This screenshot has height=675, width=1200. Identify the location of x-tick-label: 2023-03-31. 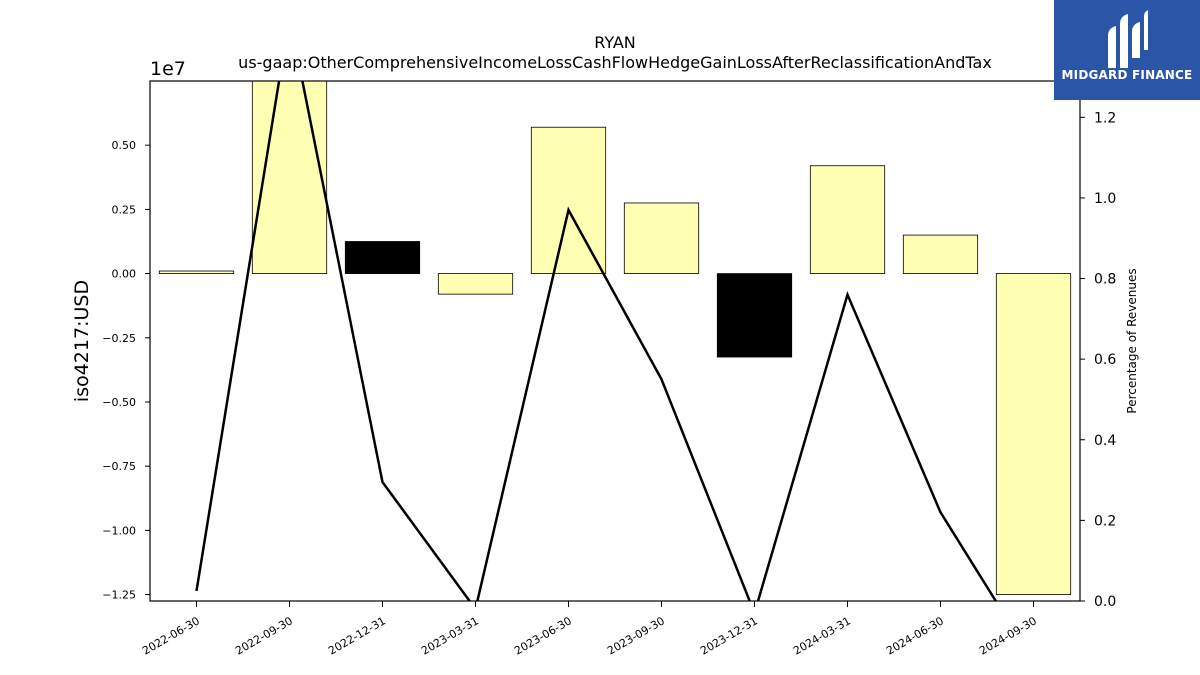
(450, 635).